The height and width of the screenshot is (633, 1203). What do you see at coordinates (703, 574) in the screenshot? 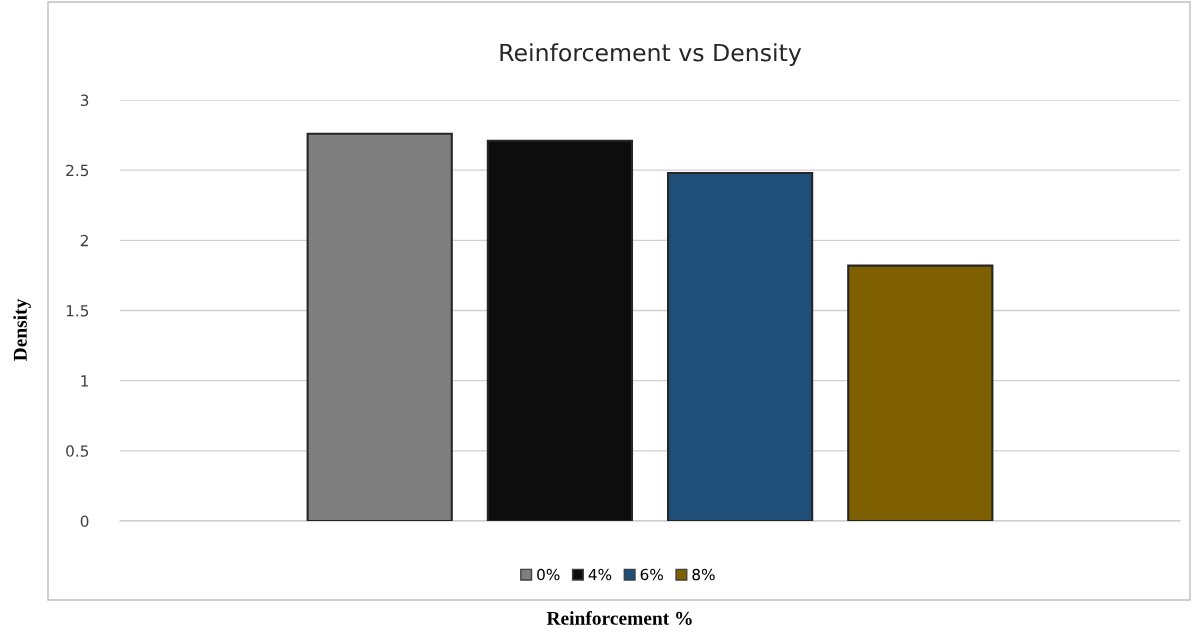
I see `legend-label: 8%` at bounding box center [703, 574].